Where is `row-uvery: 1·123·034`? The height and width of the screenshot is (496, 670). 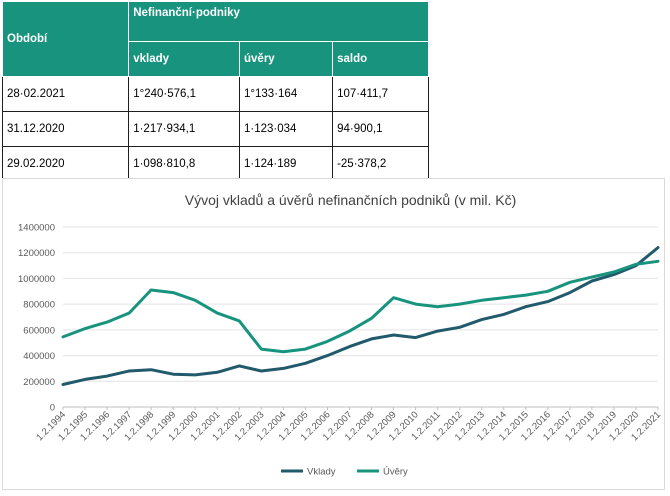 row-uvery: 1·123·034 is located at coordinates (286, 129).